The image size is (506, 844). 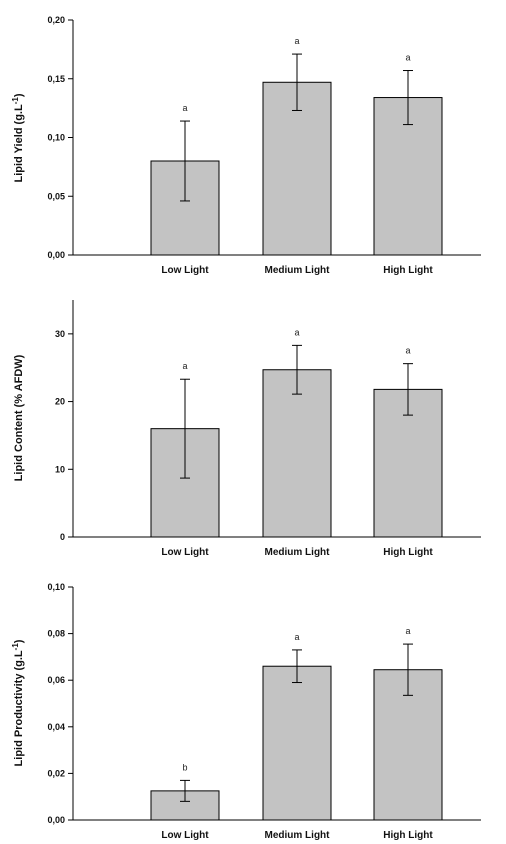 What do you see at coordinates (56, 680) in the screenshot?
I see `y-tick-label: 0,06` at bounding box center [56, 680].